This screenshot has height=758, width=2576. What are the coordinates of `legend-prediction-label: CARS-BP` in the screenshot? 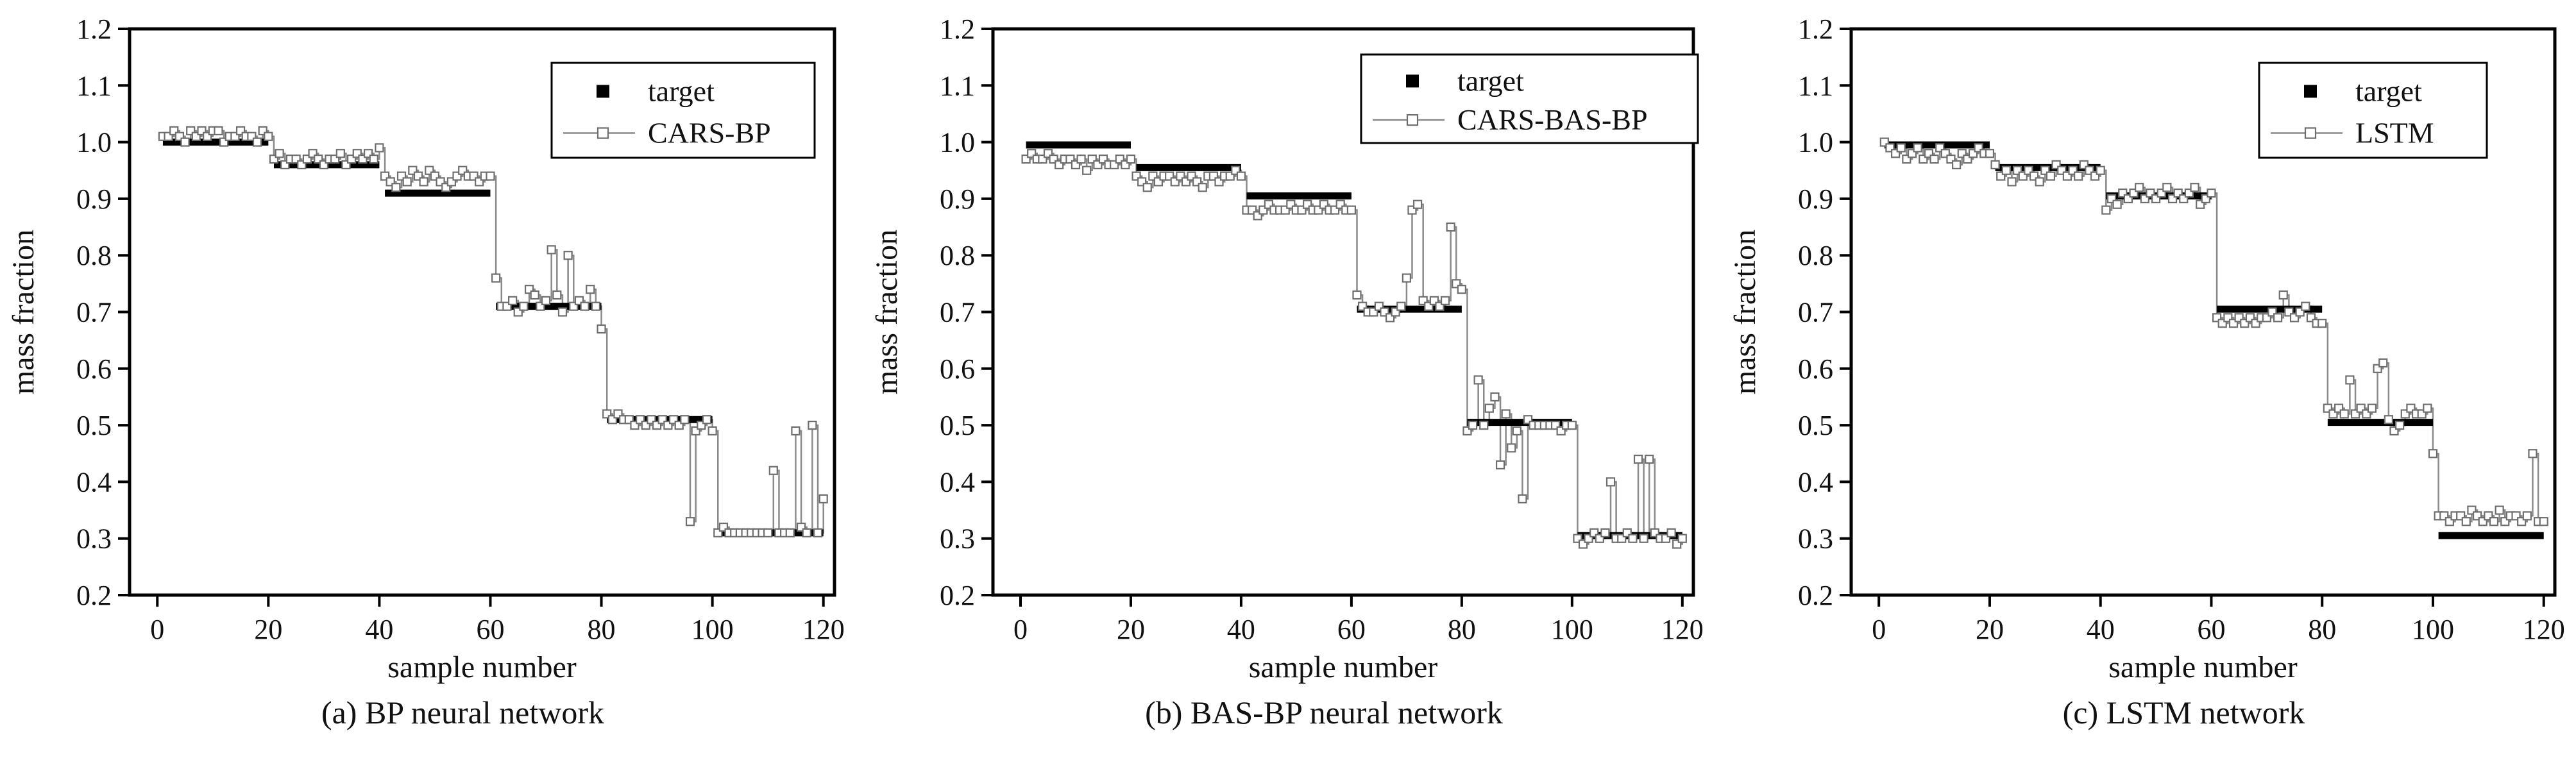 It's located at (709, 133).